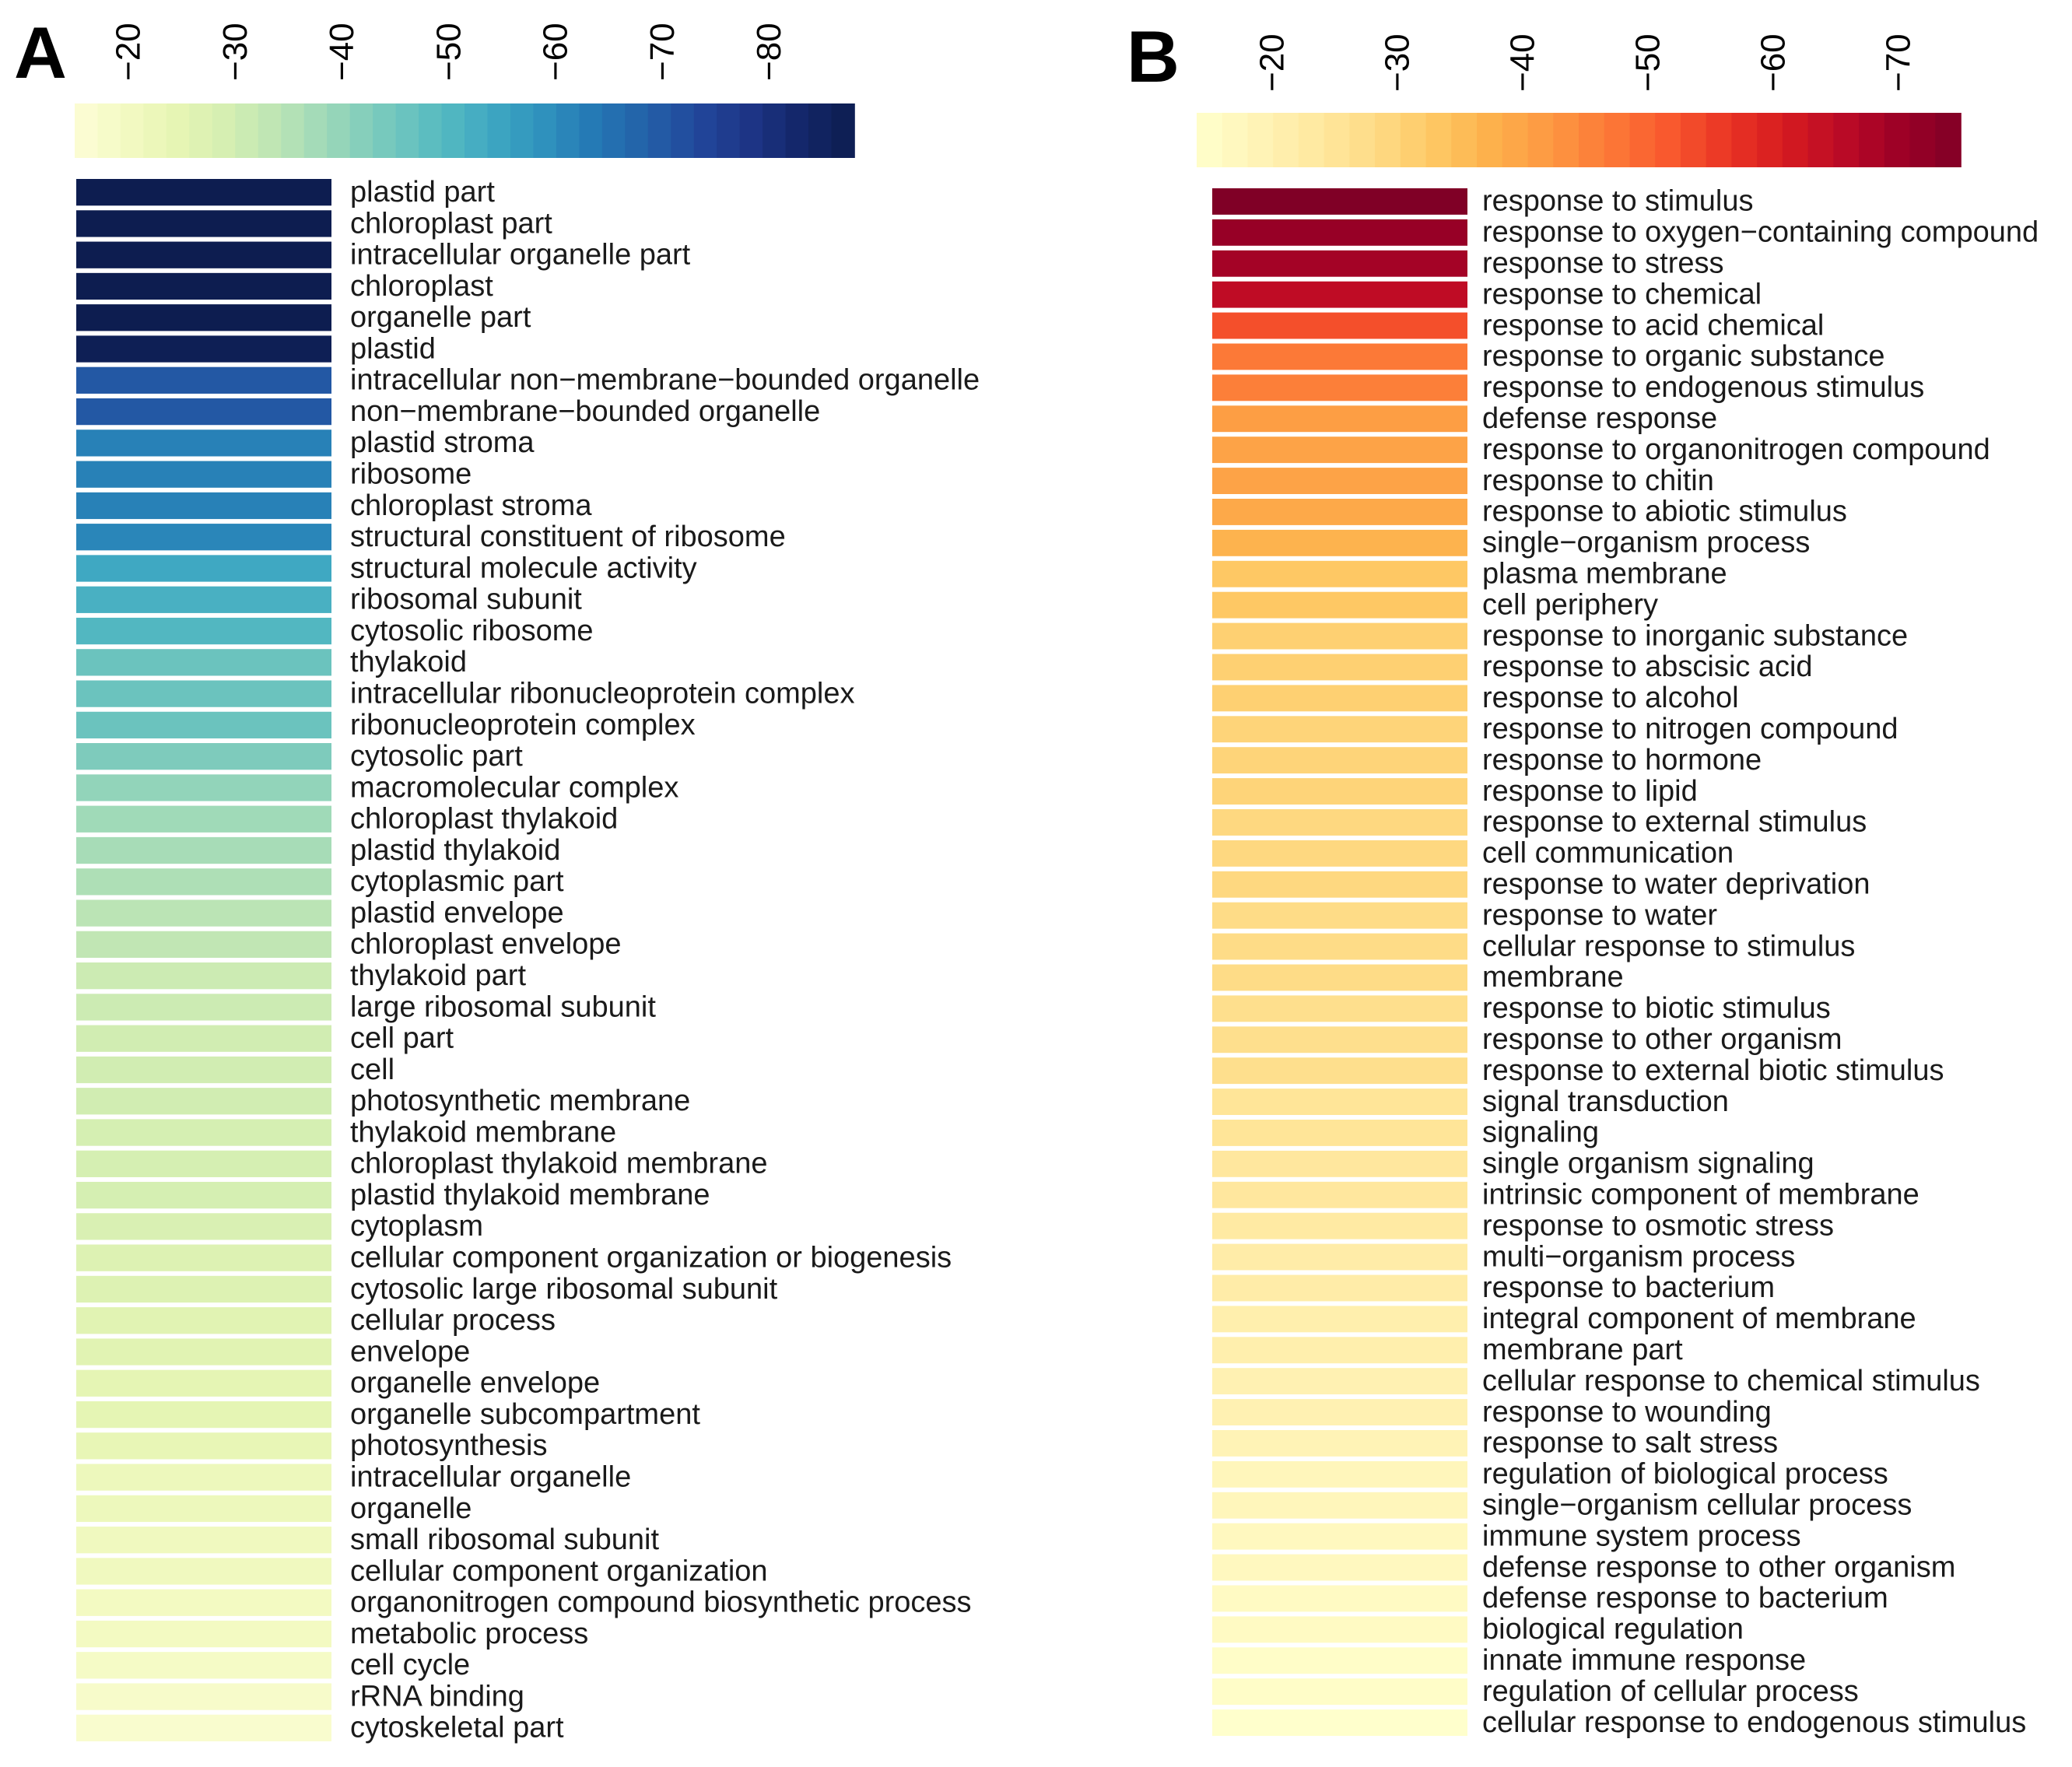  Describe the element at coordinates (475, 1383) in the screenshot. I see `row-label: organelle envelope` at that location.